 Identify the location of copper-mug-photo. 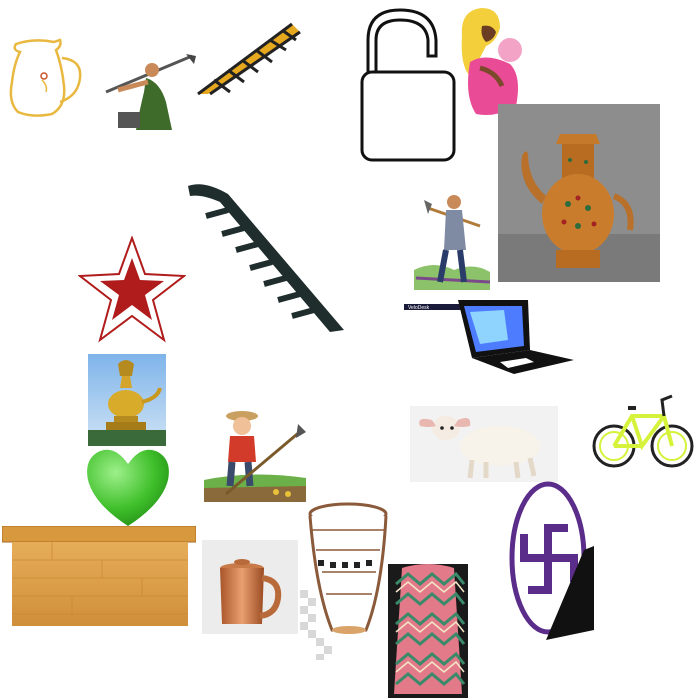
(250, 587).